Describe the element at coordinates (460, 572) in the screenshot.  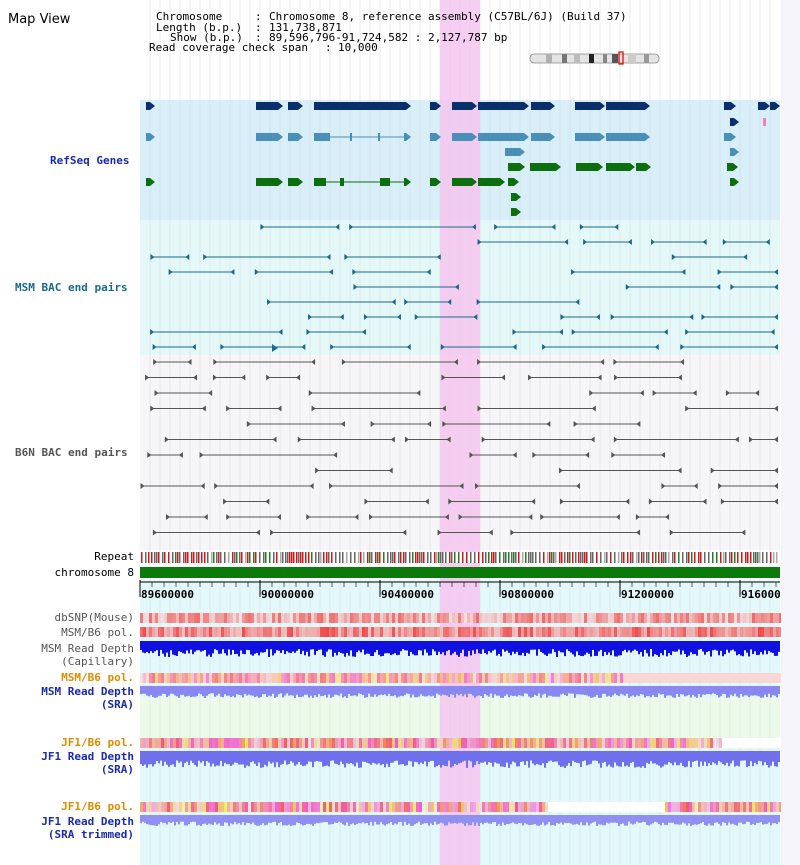
I see `chromosome-bar` at that location.